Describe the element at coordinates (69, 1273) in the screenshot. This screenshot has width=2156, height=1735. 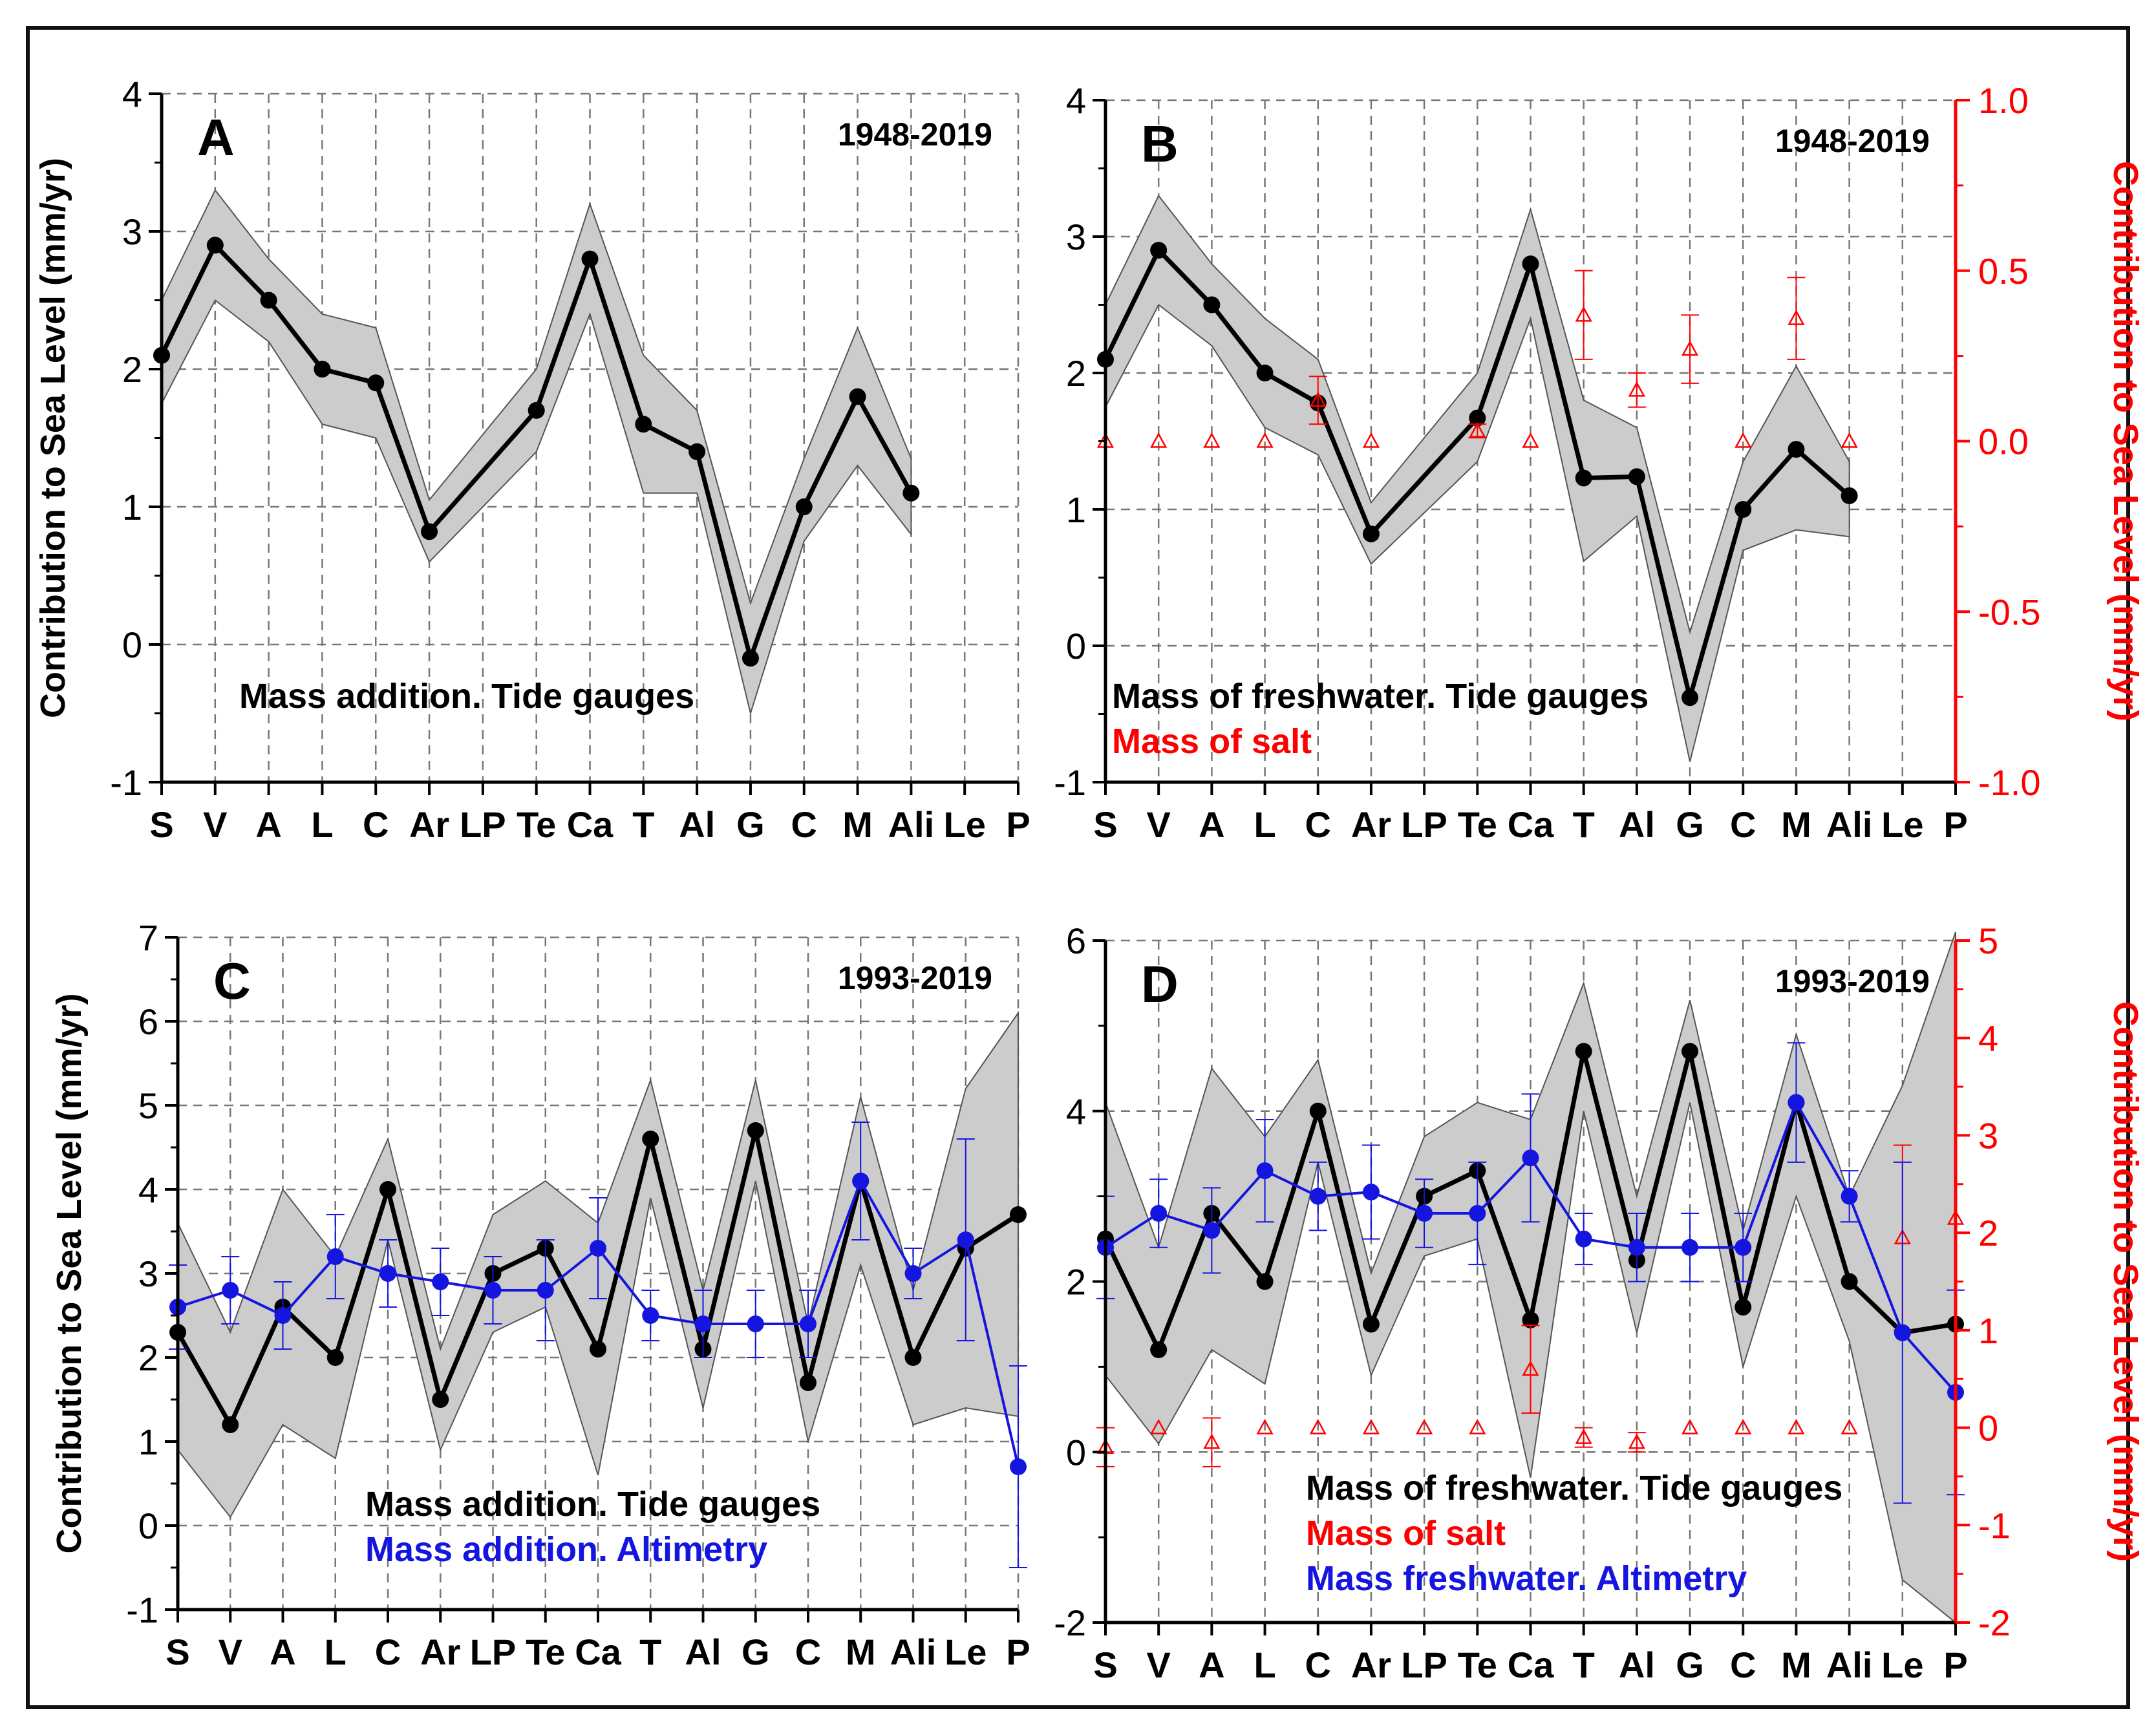
I see `y-axis-label: Contribution to Sea Level (mm/yr)` at that location.